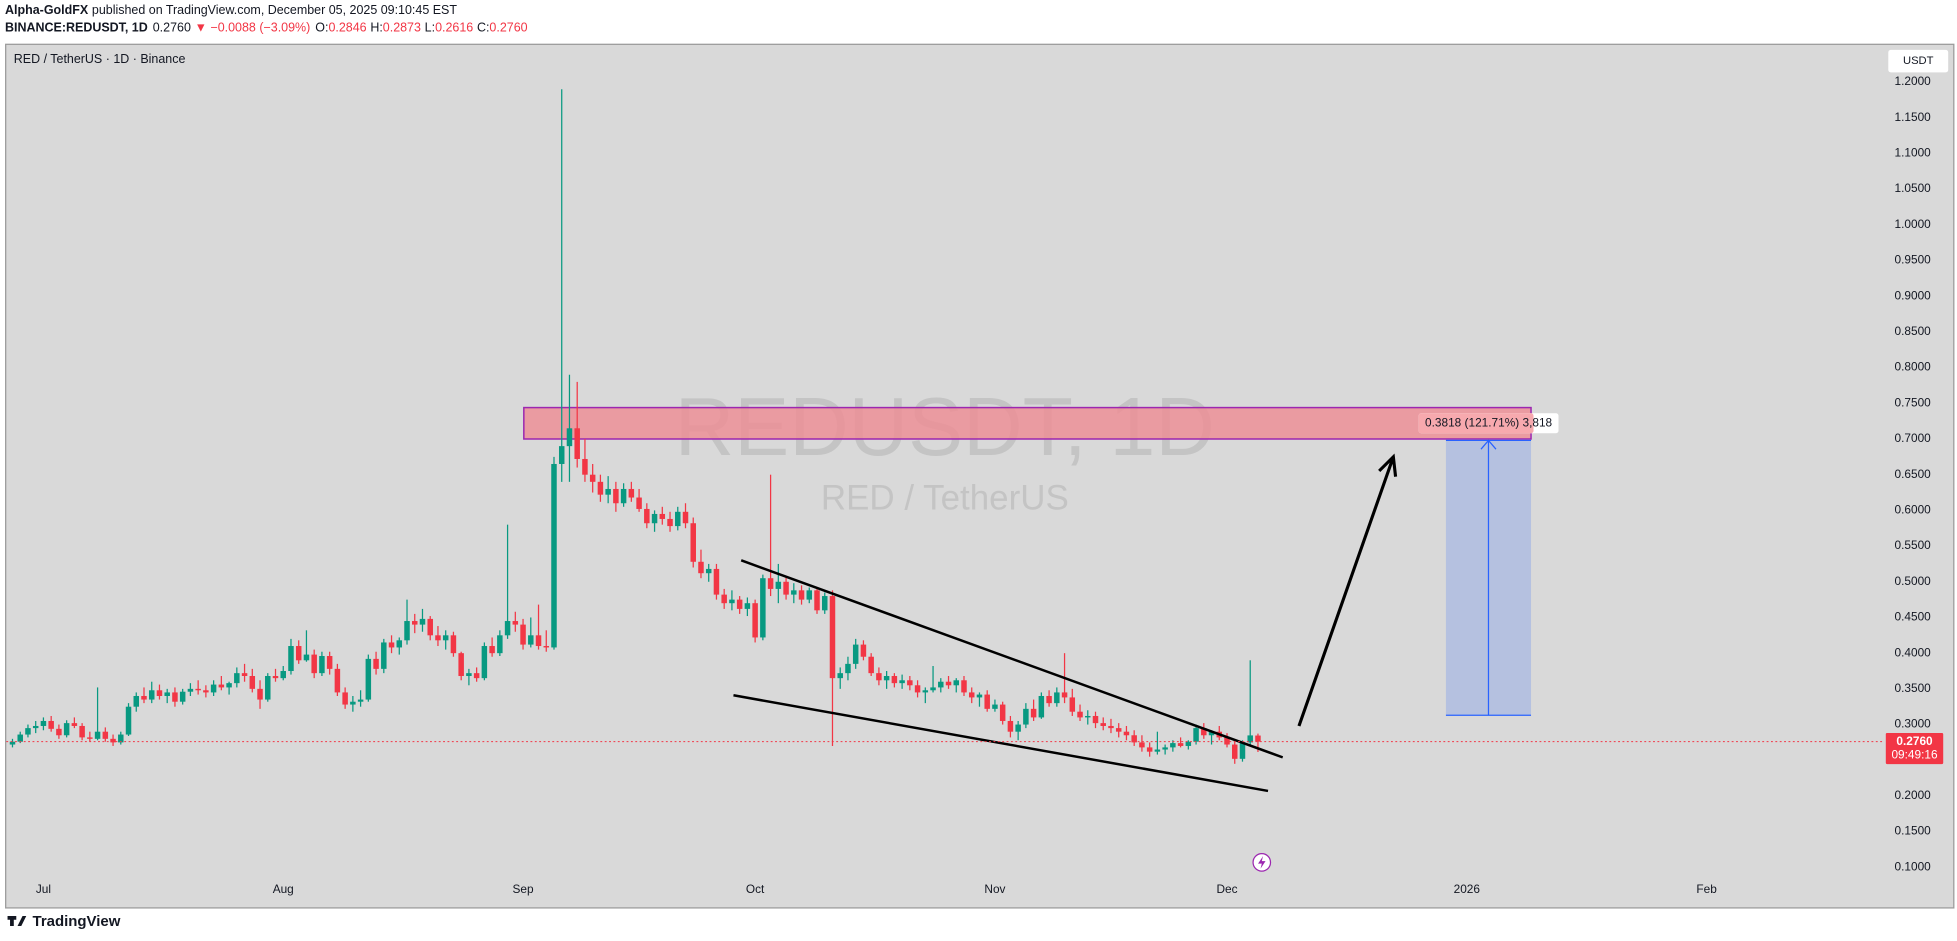  Describe the element at coordinates (1913, 188) in the screenshot. I see `y-tick-label: 1.0500` at that location.